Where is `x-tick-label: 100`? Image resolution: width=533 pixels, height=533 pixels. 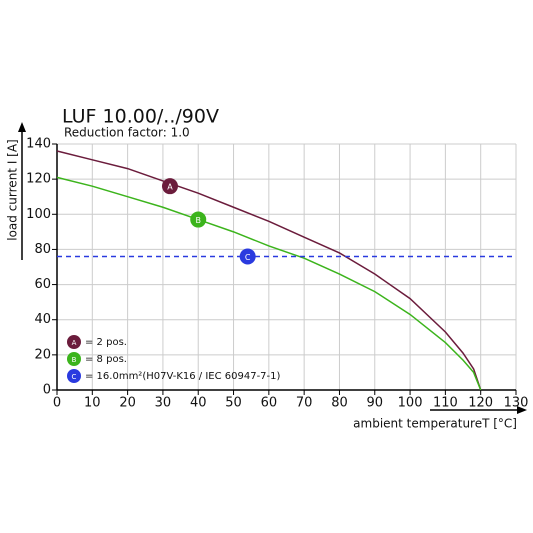
x-tick-label: 100 is located at coordinates (410, 403).